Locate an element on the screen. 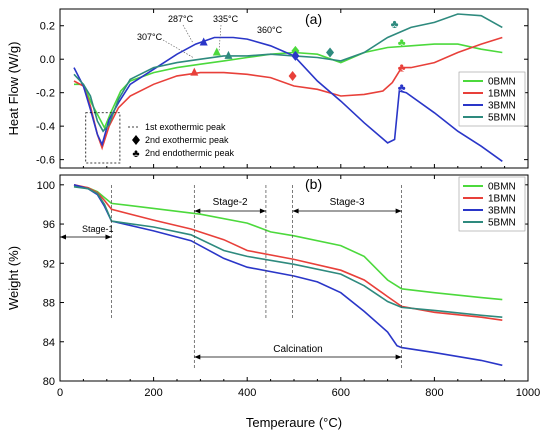  exo-peak-marker-0BMN is located at coordinates (216, 51).